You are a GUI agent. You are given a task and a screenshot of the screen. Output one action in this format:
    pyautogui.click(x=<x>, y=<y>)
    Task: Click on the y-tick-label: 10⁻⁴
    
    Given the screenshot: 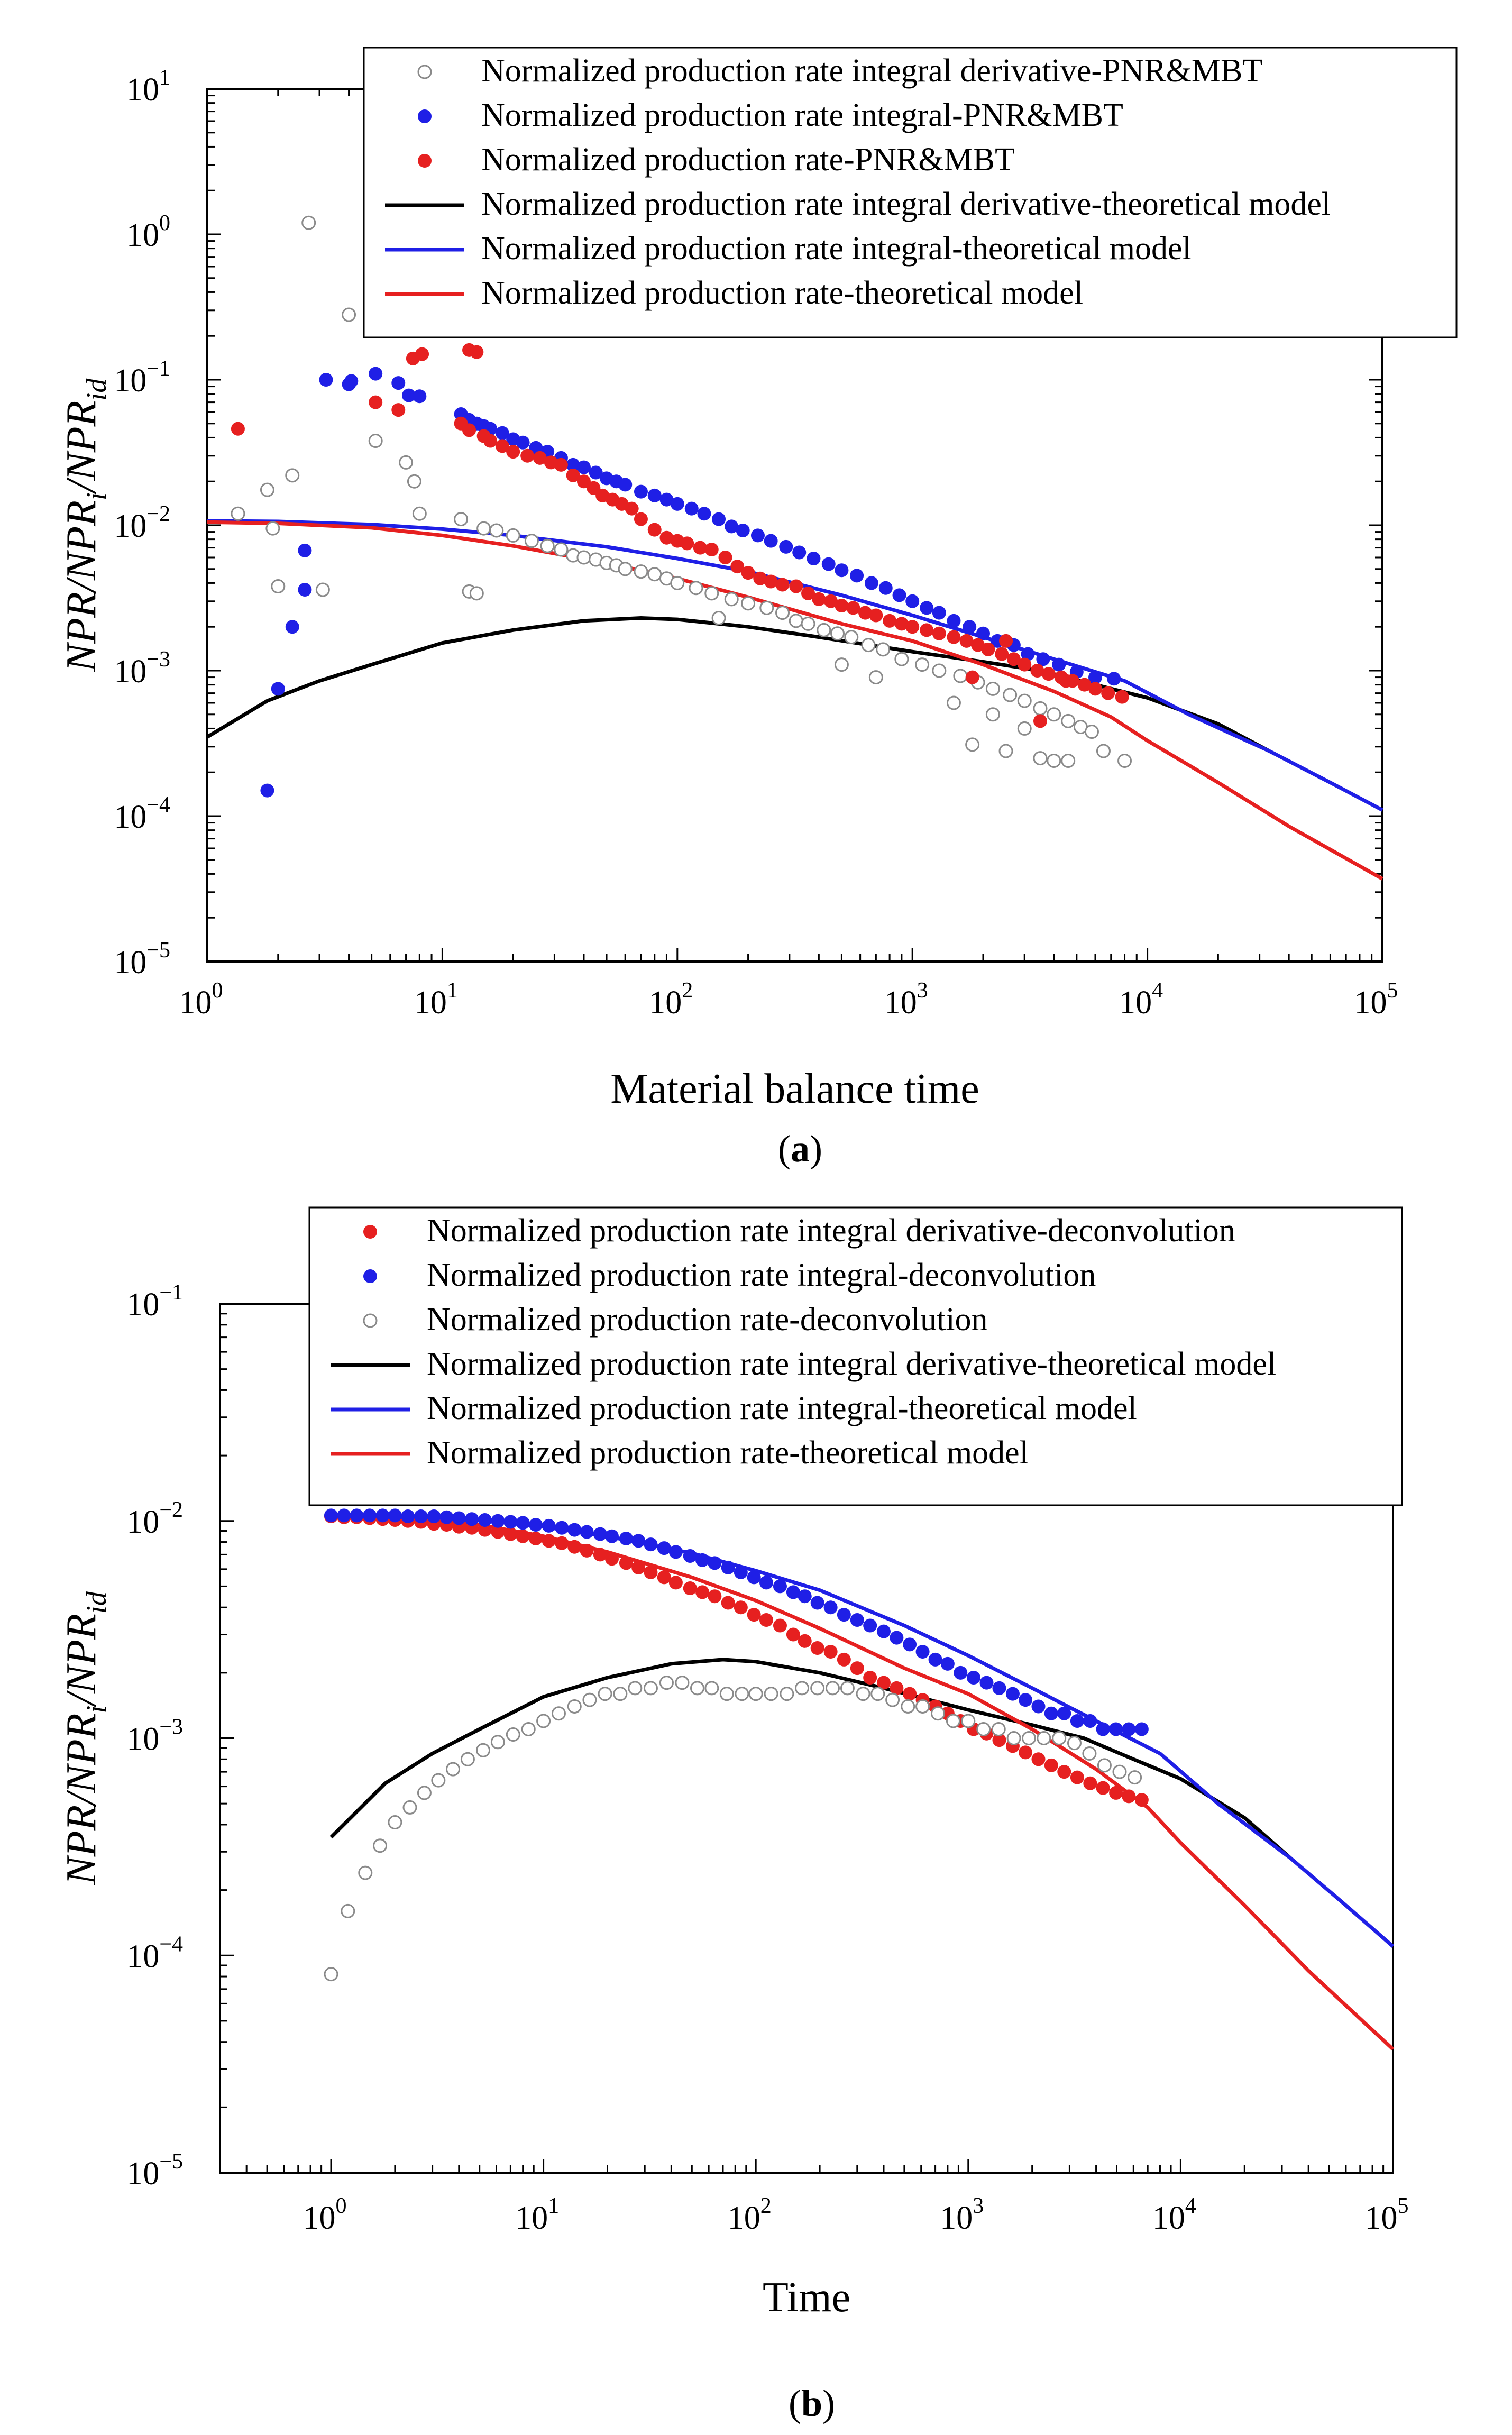 What is the action you would take?
    pyautogui.click(x=154, y=1953)
    